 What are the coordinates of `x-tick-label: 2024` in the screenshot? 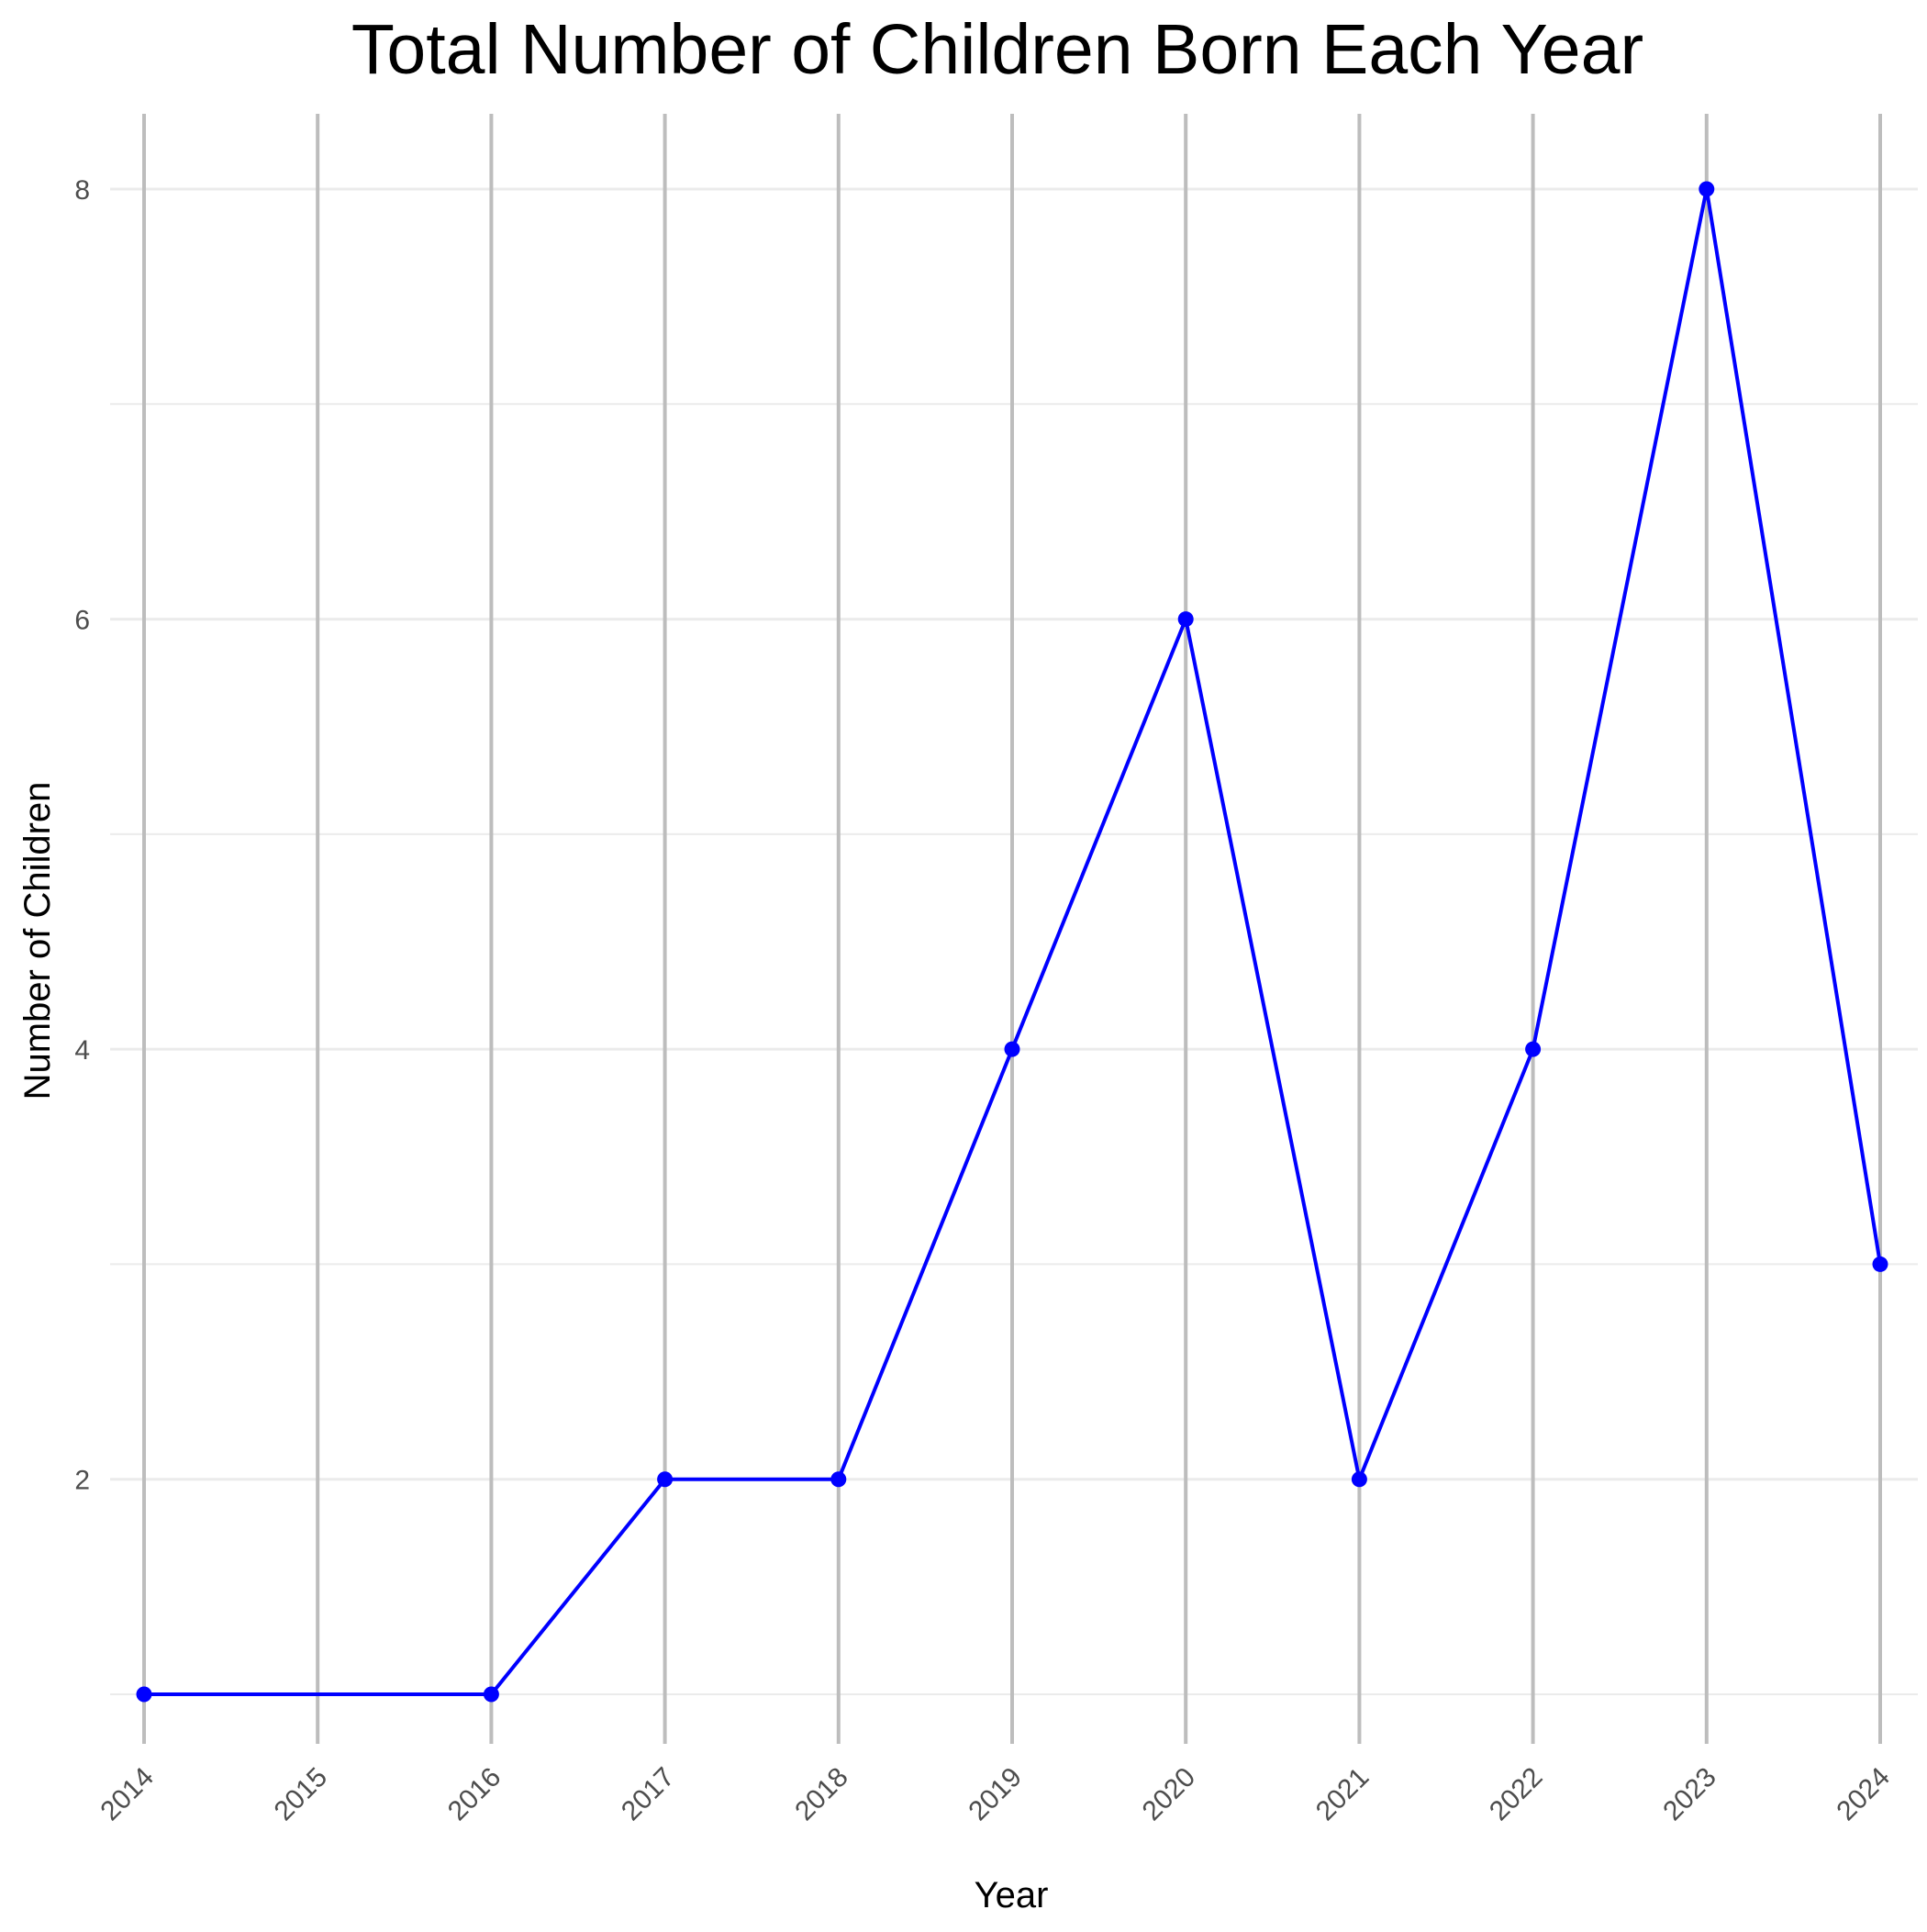 It's located at (1863, 1794).